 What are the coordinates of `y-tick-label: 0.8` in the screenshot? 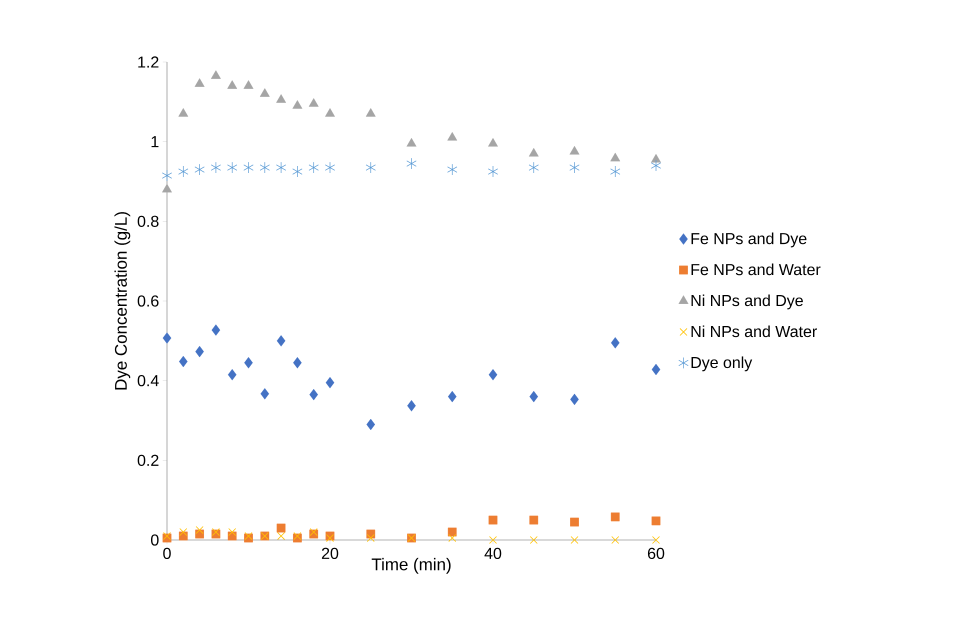 It's located at (148, 221).